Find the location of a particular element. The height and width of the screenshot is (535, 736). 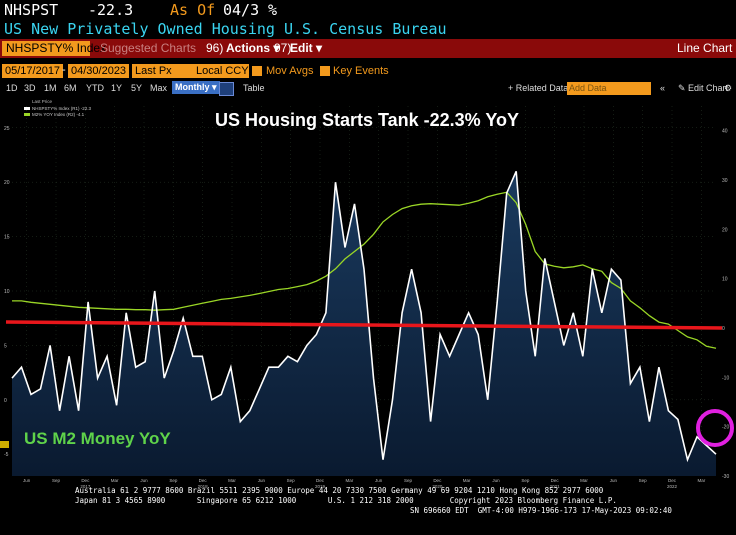

edit-menu: Edit ▾ is located at coordinates (306, 48).